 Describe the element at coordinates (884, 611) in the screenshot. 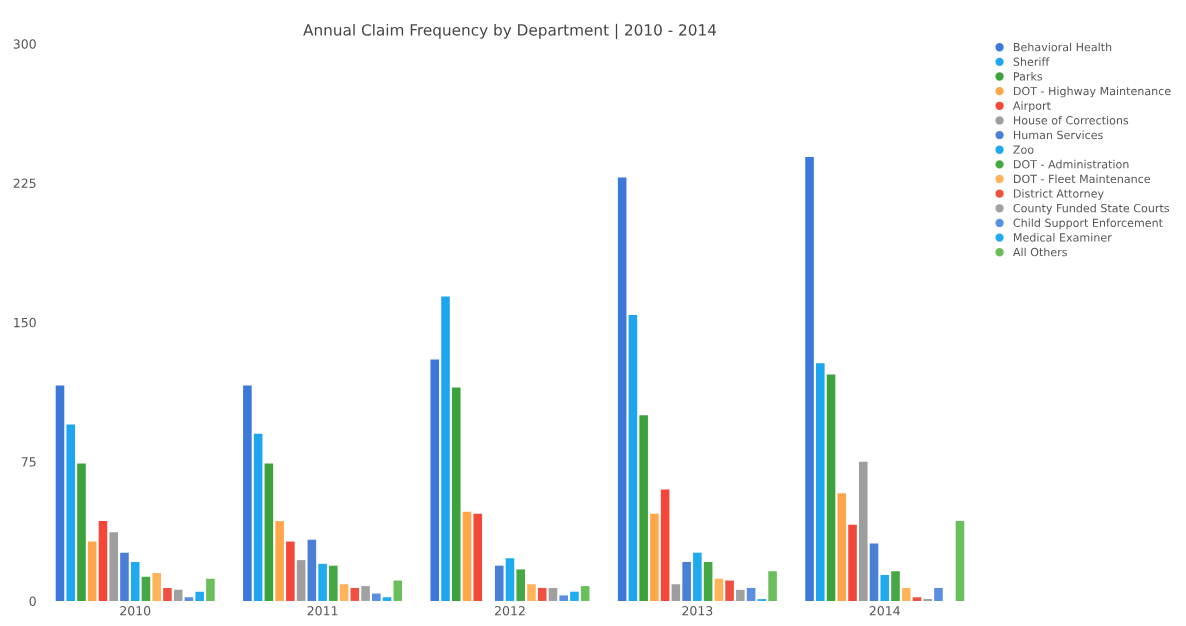

I see `x-tick-label: 2014` at that location.